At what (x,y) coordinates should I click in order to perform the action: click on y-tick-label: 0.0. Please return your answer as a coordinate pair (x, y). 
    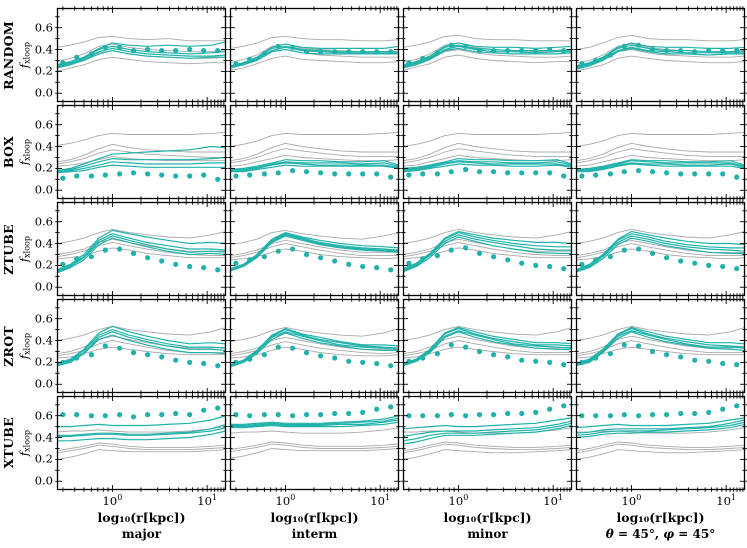
    Looking at the image, I should click on (43, 189).